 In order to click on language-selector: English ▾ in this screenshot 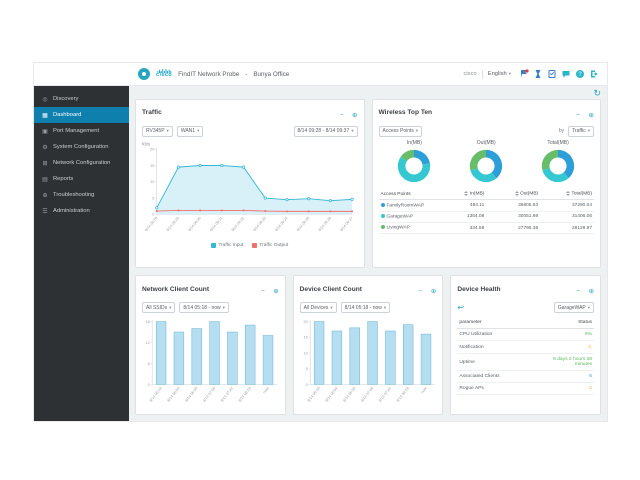, I will do `click(499, 74)`.